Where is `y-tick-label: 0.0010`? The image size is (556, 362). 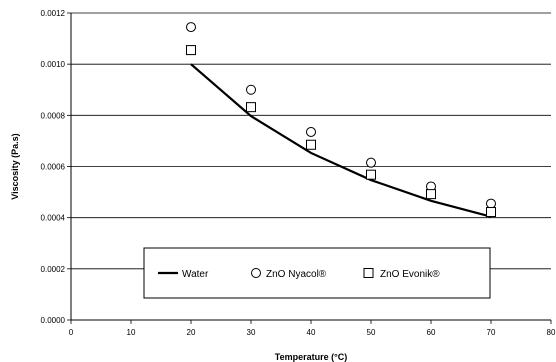 y-tick-label: 0.0010 is located at coordinates (53, 64).